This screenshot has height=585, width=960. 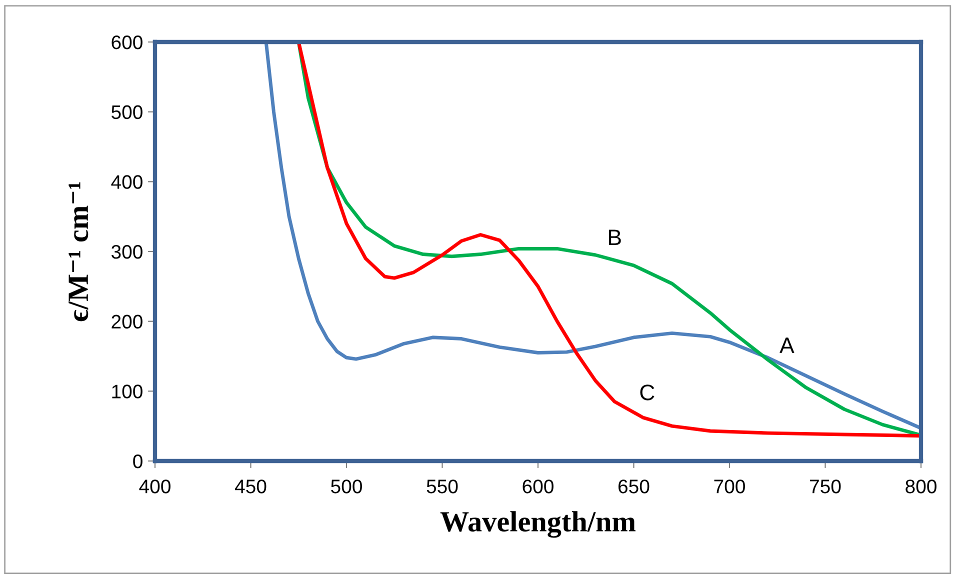 What do you see at coordinates (729, 487) in the screenshot?
I see `x-tick-label: 700` at bounding box center [729, 487].